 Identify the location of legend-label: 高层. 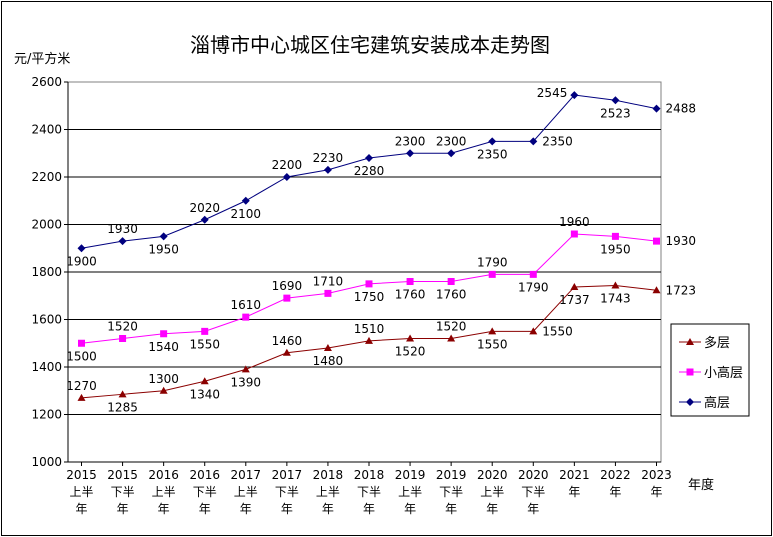
(717, 403).